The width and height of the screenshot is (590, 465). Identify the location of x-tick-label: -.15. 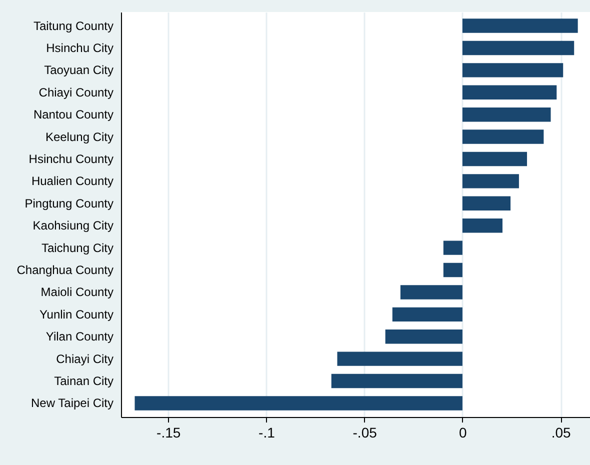
(168, 432).